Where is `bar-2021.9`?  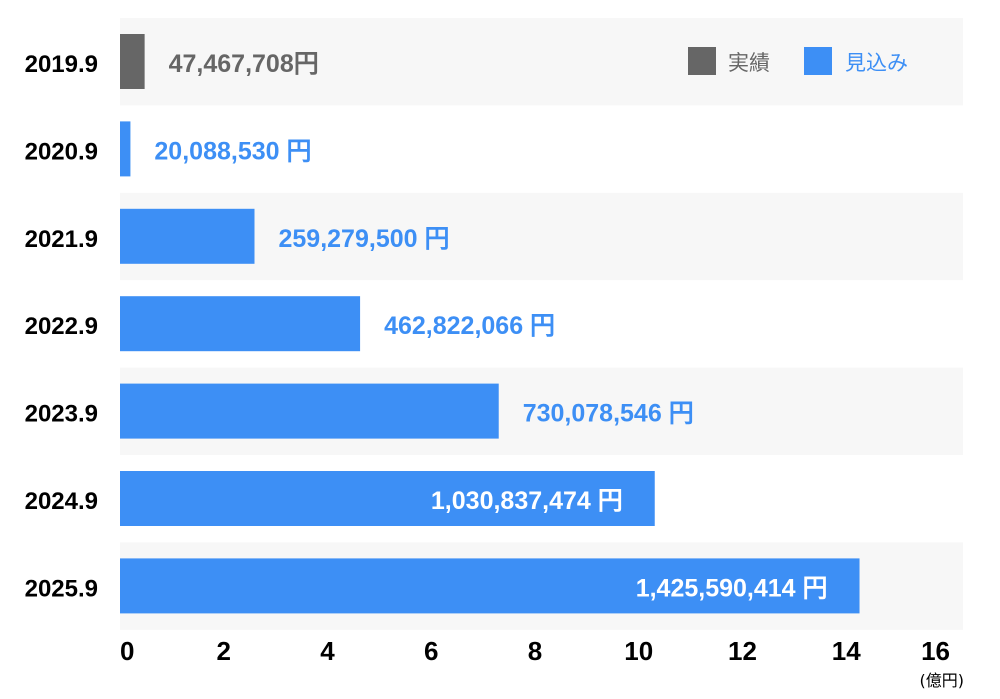
bar-2021.9 is located at coordinates (187, 236).